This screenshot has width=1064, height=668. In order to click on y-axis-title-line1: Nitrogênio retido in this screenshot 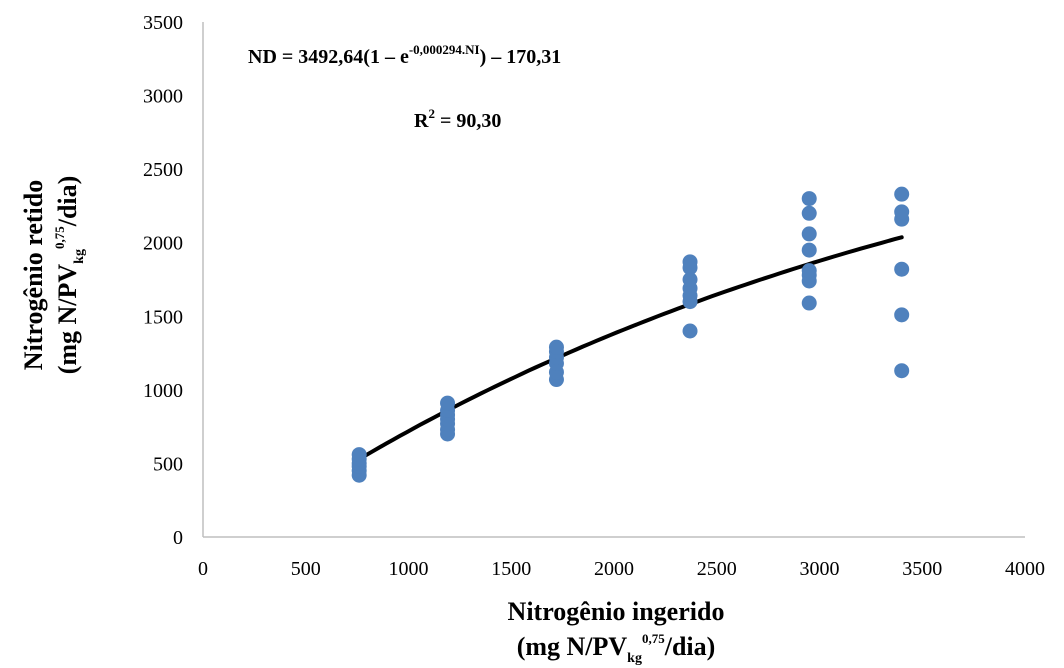, I will do `click(33, 275)`.